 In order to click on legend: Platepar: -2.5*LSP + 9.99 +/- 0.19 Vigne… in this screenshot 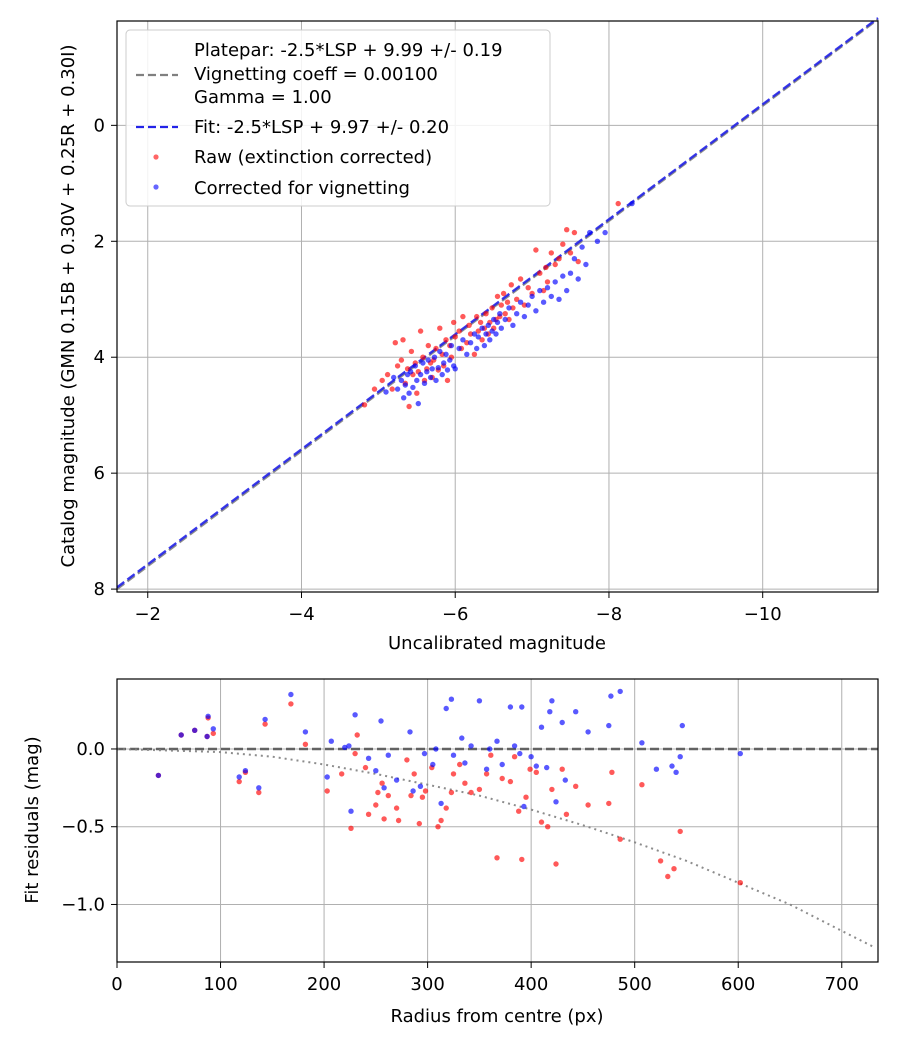, I will do `click(338, 118)`.